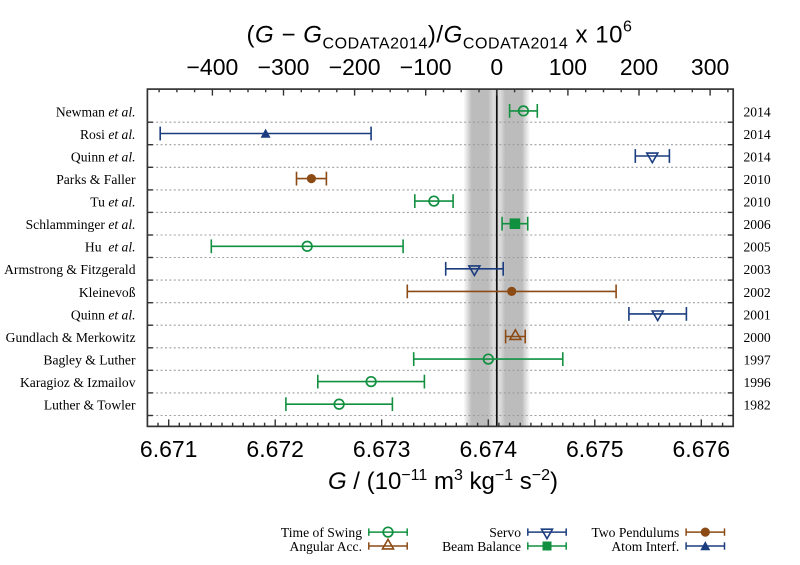 This screenshot has width=800, height=565. Describe the element at coordinates (112, 202) in the screenshot. I see `svg-text: Tu et al.` at that location.